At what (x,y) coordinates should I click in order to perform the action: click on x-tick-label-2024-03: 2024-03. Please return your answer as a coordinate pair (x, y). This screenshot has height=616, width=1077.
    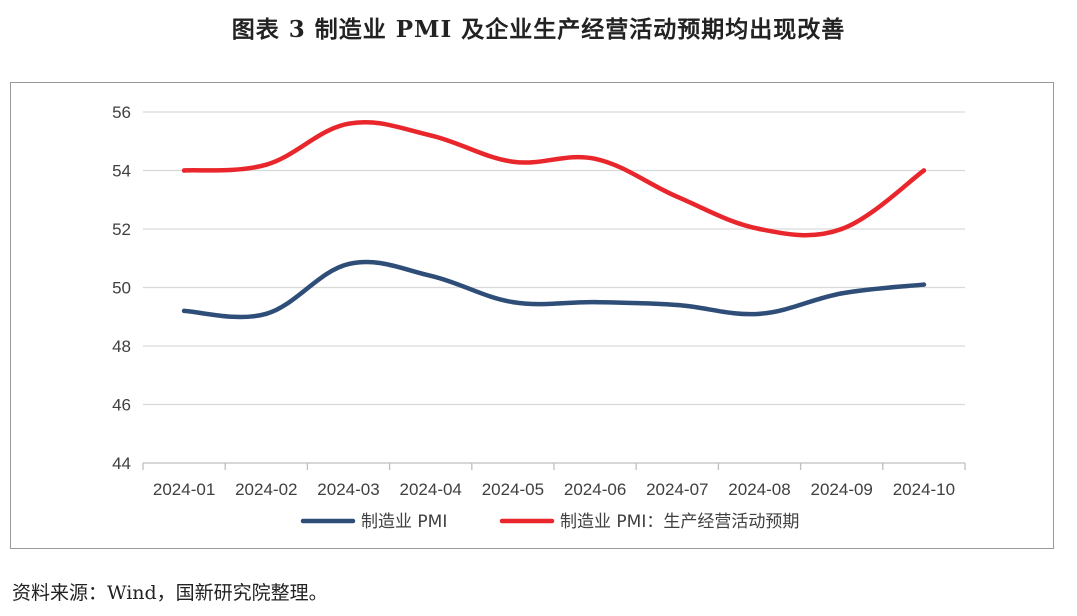
    Looking at the image, I should click on (348, 489).